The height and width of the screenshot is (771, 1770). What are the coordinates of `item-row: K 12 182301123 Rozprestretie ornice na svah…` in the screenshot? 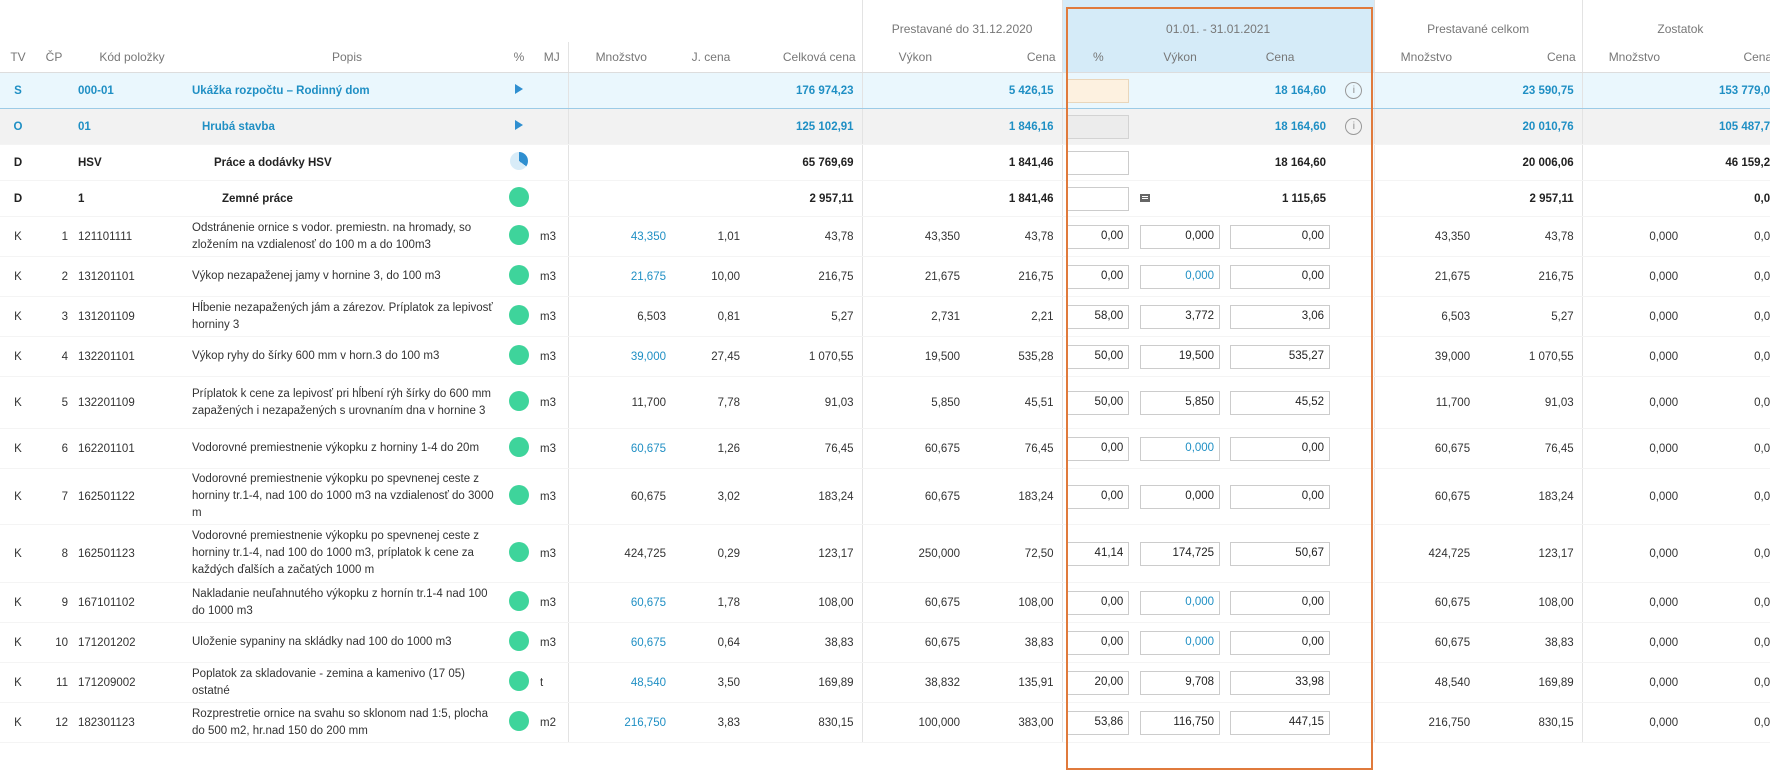 It's located at (885, 722).